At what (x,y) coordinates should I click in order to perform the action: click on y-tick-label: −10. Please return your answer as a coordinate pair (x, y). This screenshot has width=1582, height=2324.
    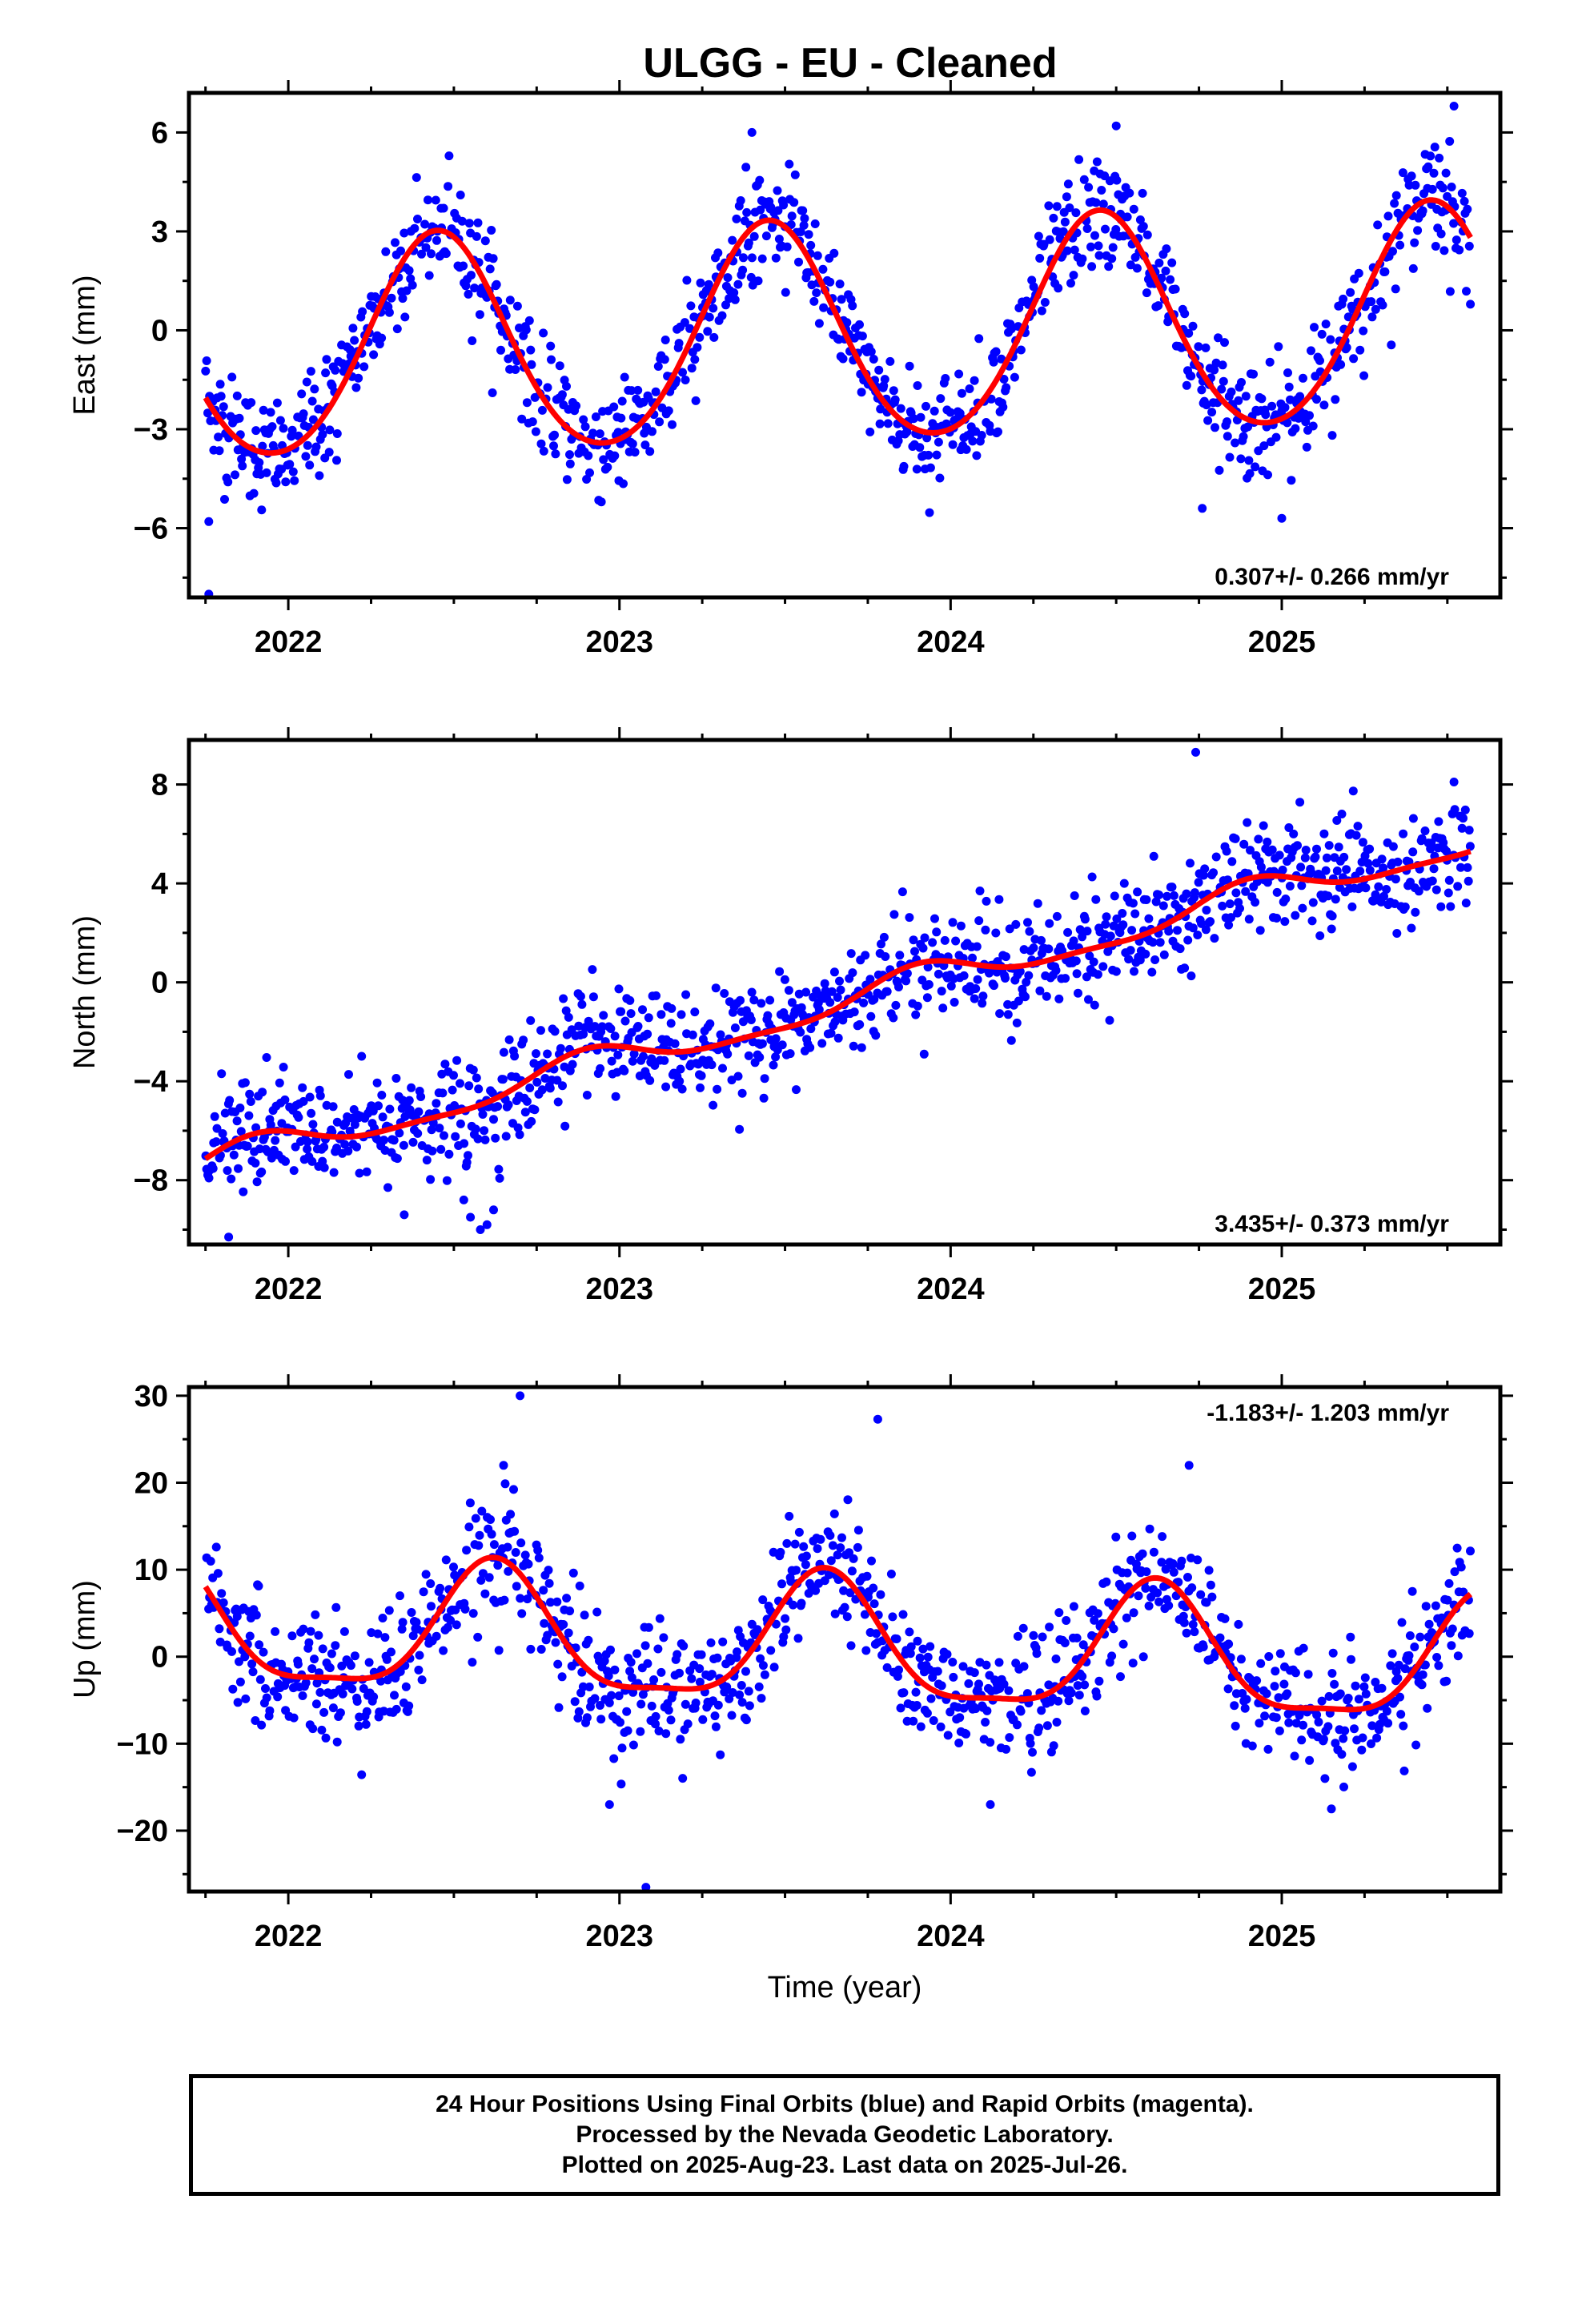
    Looking at the image, I should click on (142, 1744).